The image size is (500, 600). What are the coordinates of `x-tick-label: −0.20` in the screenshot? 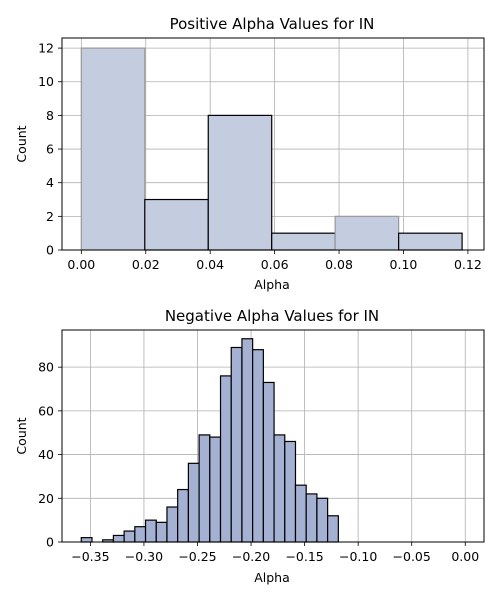 It's located at (251, 556).